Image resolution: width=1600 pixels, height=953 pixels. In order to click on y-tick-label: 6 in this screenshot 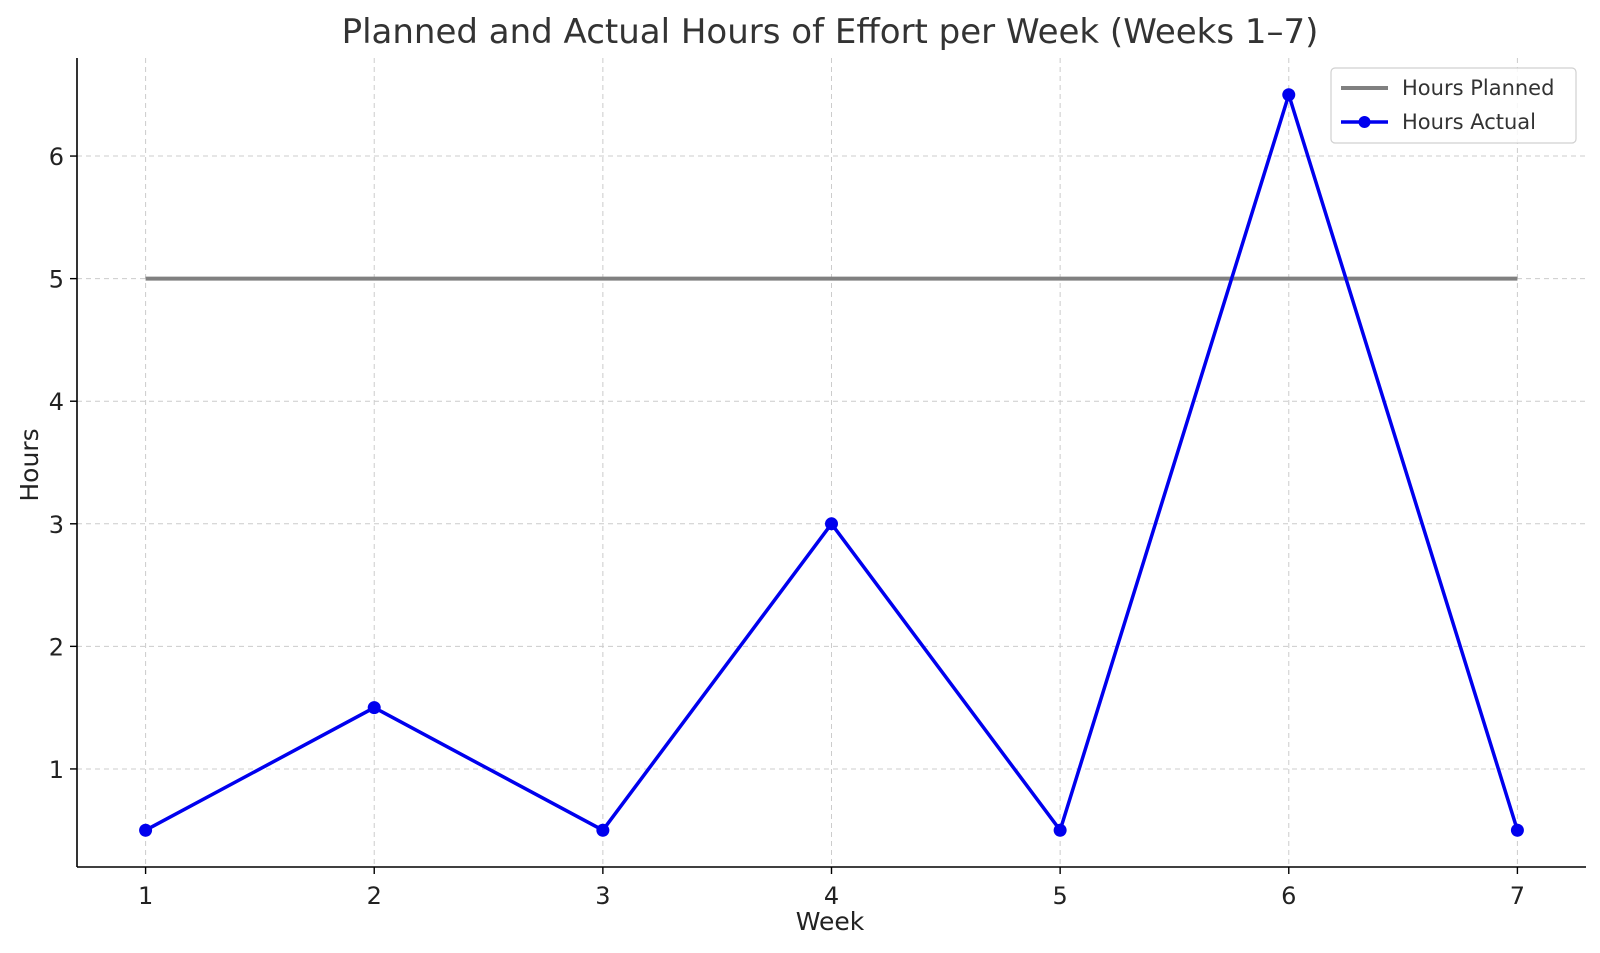, I will do `click(56, 157)`.